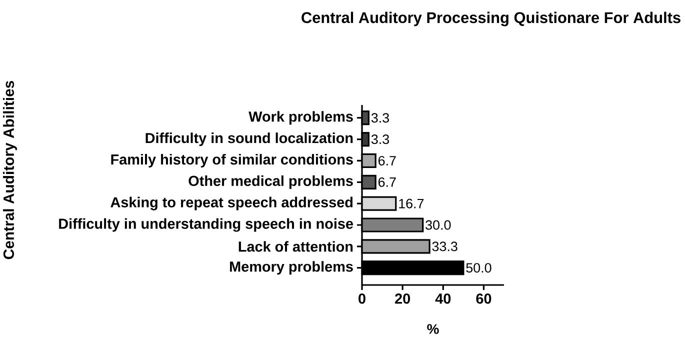 Image resolution: width=685 pixels, height=339 pixels. I want to click on y-tick-label: Work problems, so click(300, 118).